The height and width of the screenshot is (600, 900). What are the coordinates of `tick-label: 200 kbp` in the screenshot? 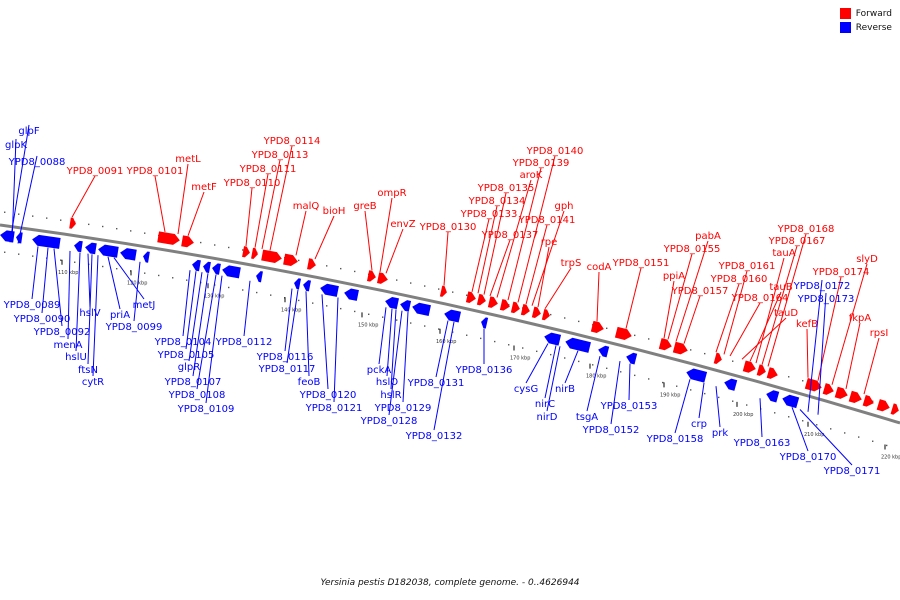 It's located at (743, 415).